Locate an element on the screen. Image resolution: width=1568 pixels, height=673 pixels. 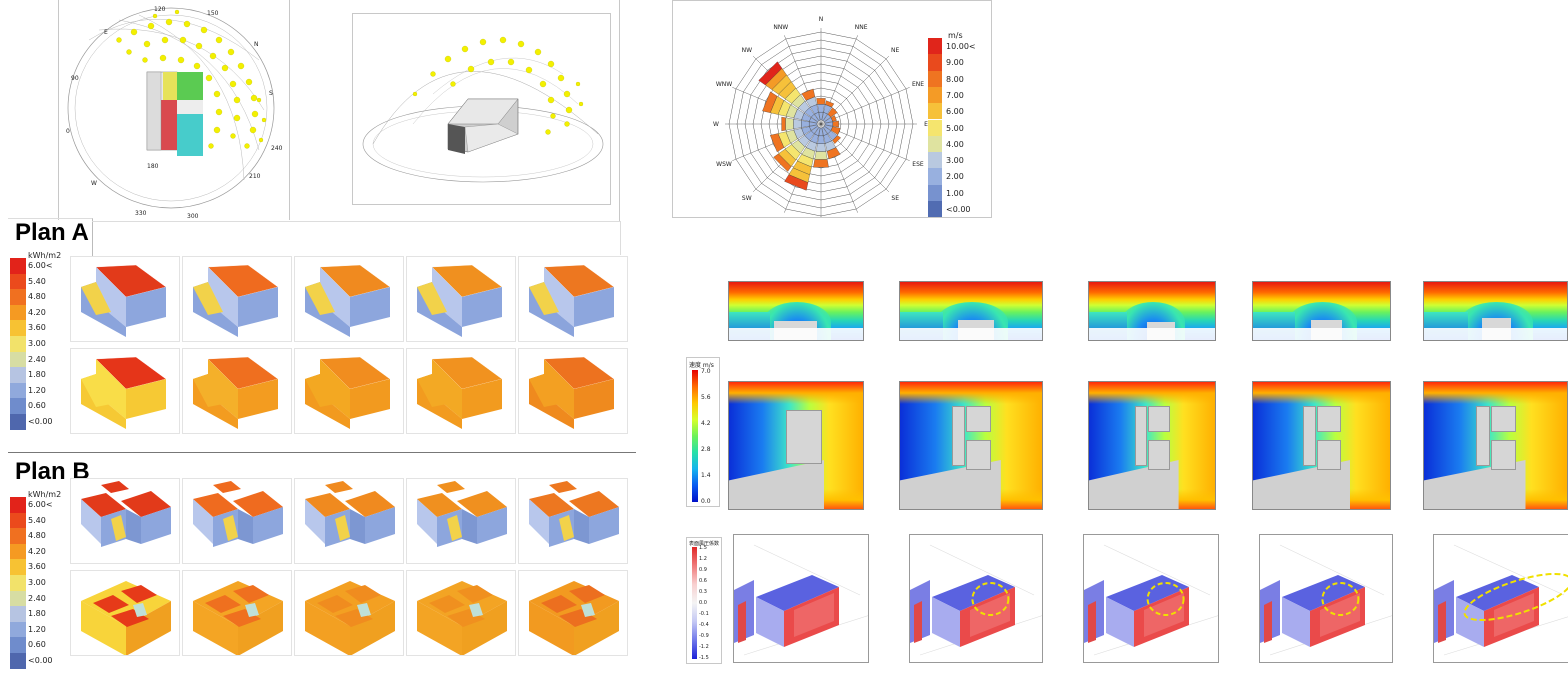
sunpath-diagram-1: 120 150 210 240 330 300 N E S W 90 0 180 is located at coordinates (174, 113).